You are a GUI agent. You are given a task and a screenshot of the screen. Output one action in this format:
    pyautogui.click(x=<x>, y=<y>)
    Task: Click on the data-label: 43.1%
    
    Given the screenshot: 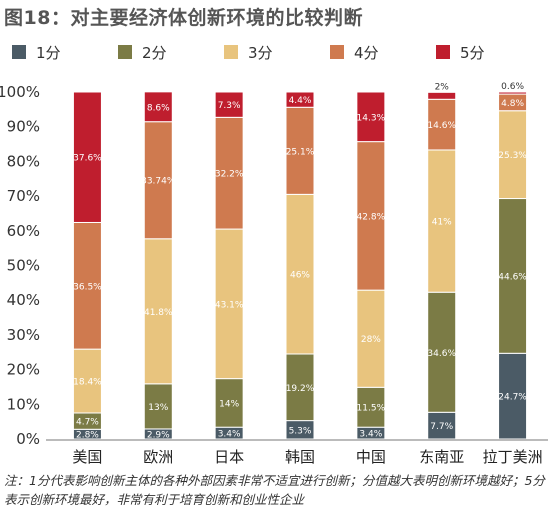 What is the action you would take?
    pyautogui.click(x=229, y=305)
    